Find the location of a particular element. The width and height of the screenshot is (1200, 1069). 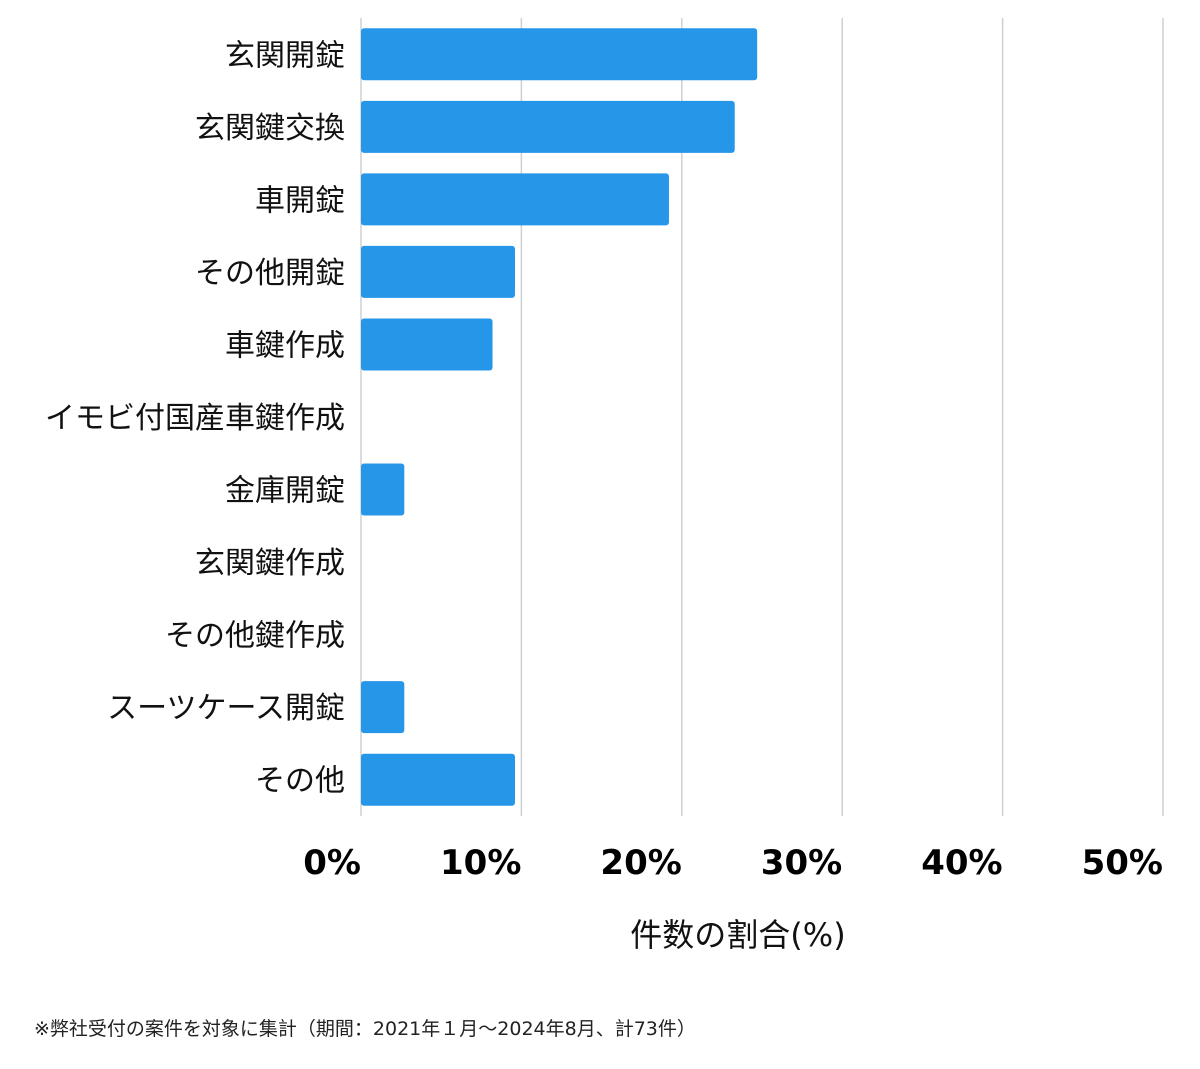

category-label: 玄関鍵作成 is located at coordinates (270, 563).